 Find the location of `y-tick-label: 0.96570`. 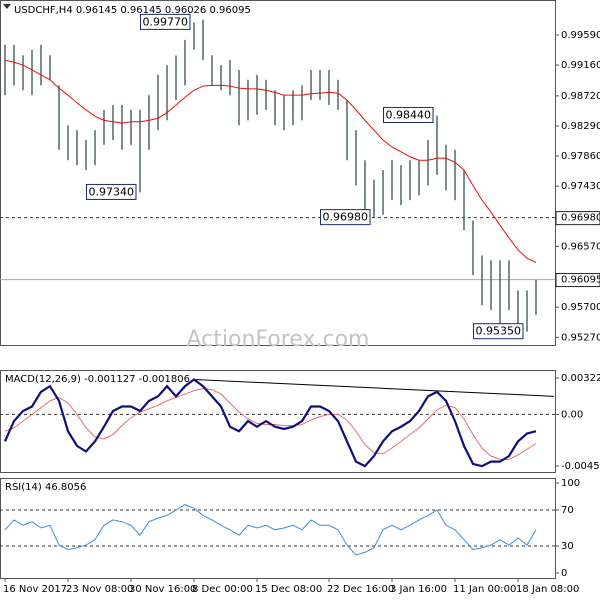

y-tick-label: 0.96570 is located at coordinates (580, 246).